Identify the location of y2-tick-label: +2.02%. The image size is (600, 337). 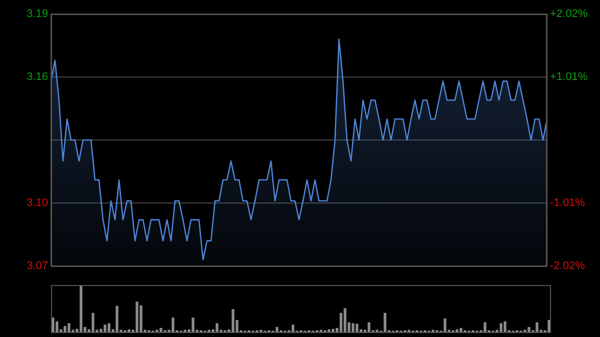
(569, 14).